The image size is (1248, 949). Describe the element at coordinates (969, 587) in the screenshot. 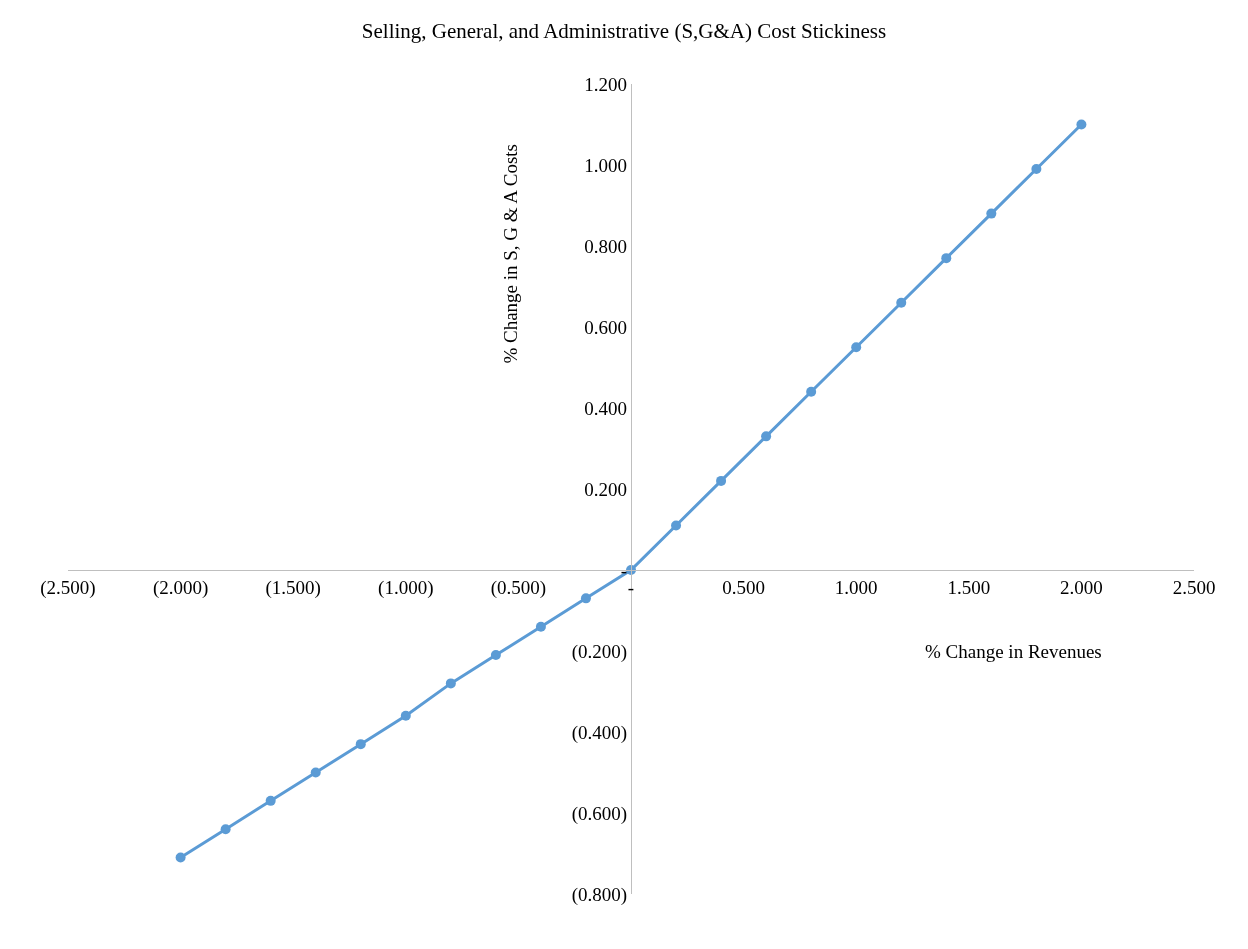

I see `x-tick-label: 1.500` at that location.